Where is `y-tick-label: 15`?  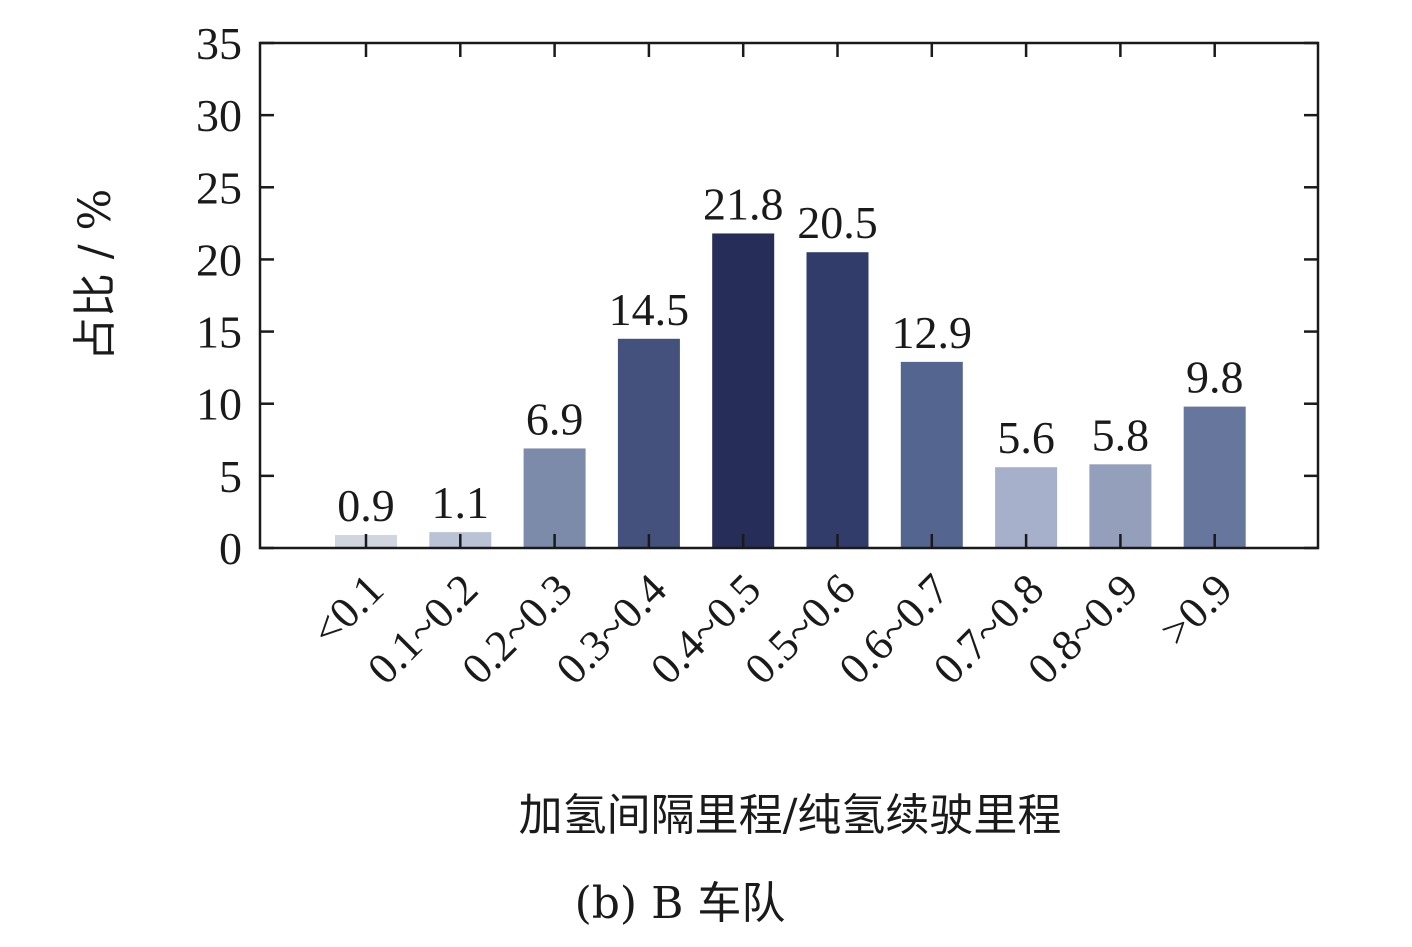
y-tick-label: 15 is located at coordinates (219, 332).